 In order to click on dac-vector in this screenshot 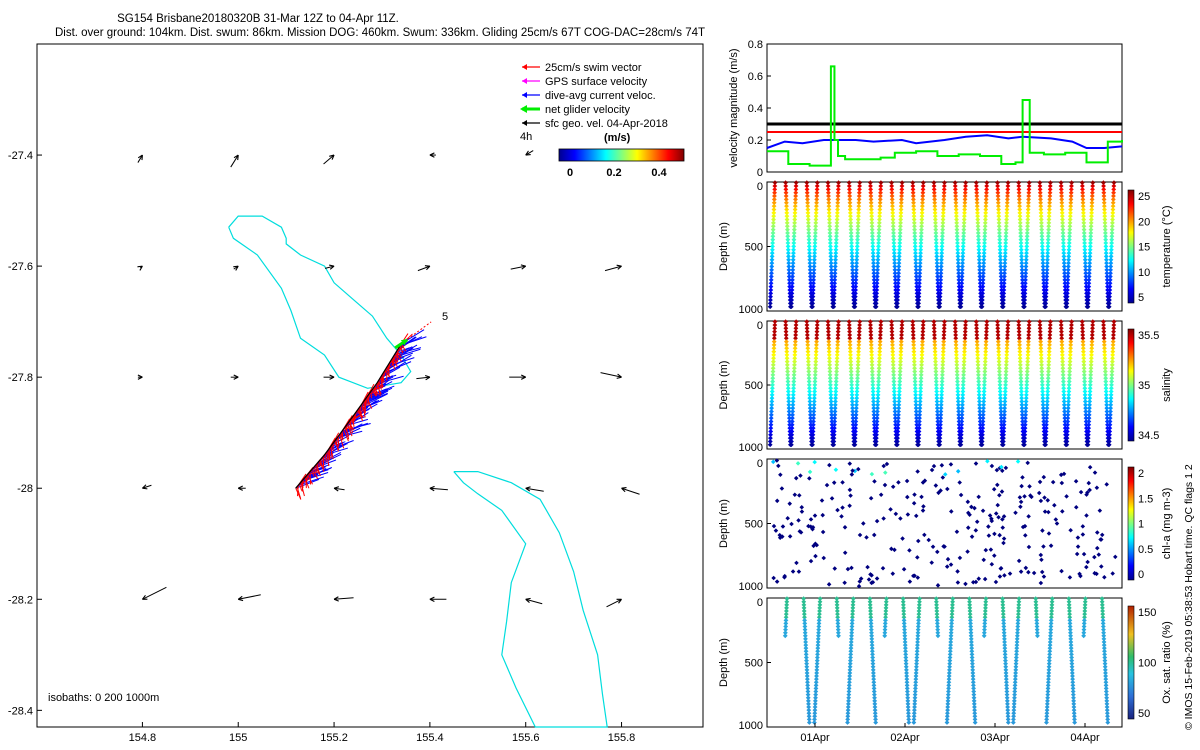, I will do `click(396, 361)`.